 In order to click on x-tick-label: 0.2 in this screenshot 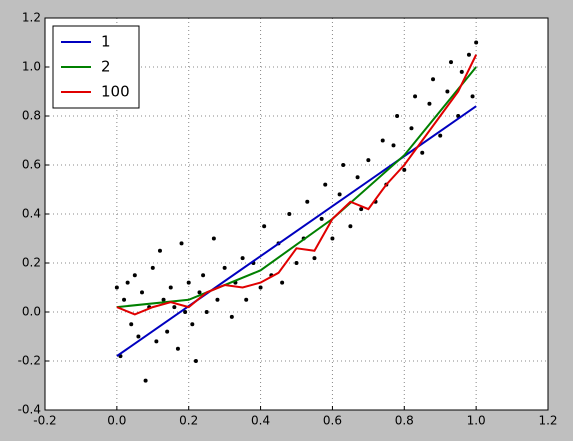, I will do `click(188, 421)`.